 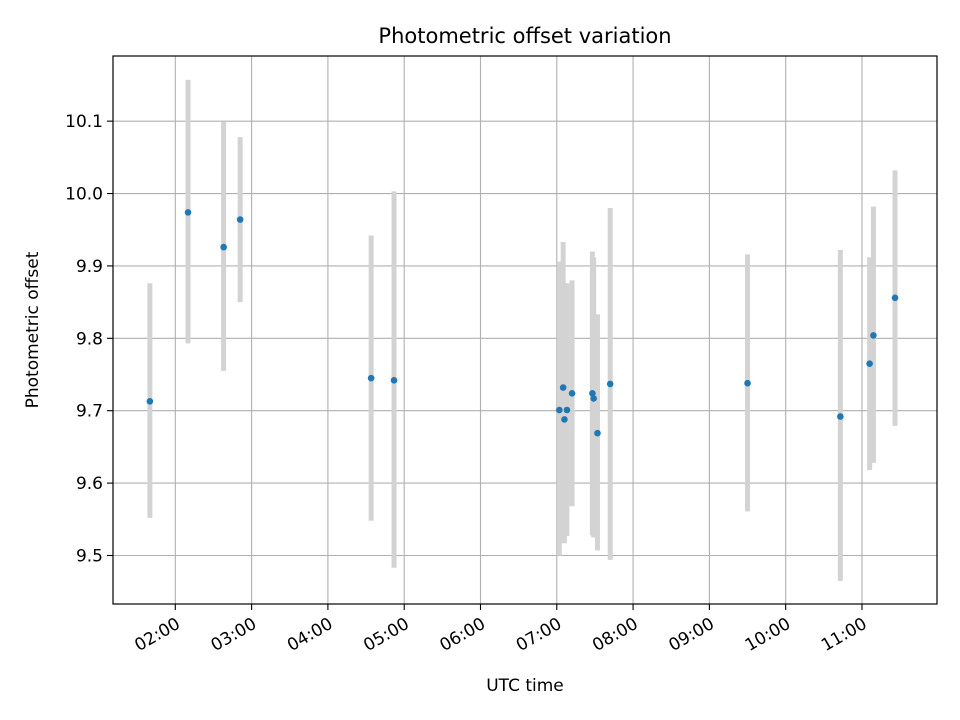 What do you see at coordinates (524, 36) in the screenshot?
I see `chart-title: Photometric offset variation` at bounding box center [524, 36].